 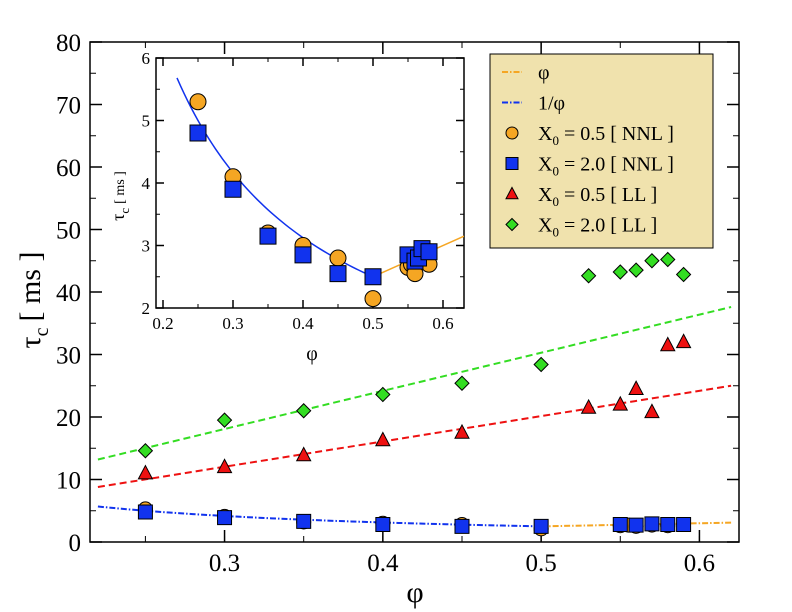 I want to click on main-x-axis-label: φ, so click(x=414, y=592).